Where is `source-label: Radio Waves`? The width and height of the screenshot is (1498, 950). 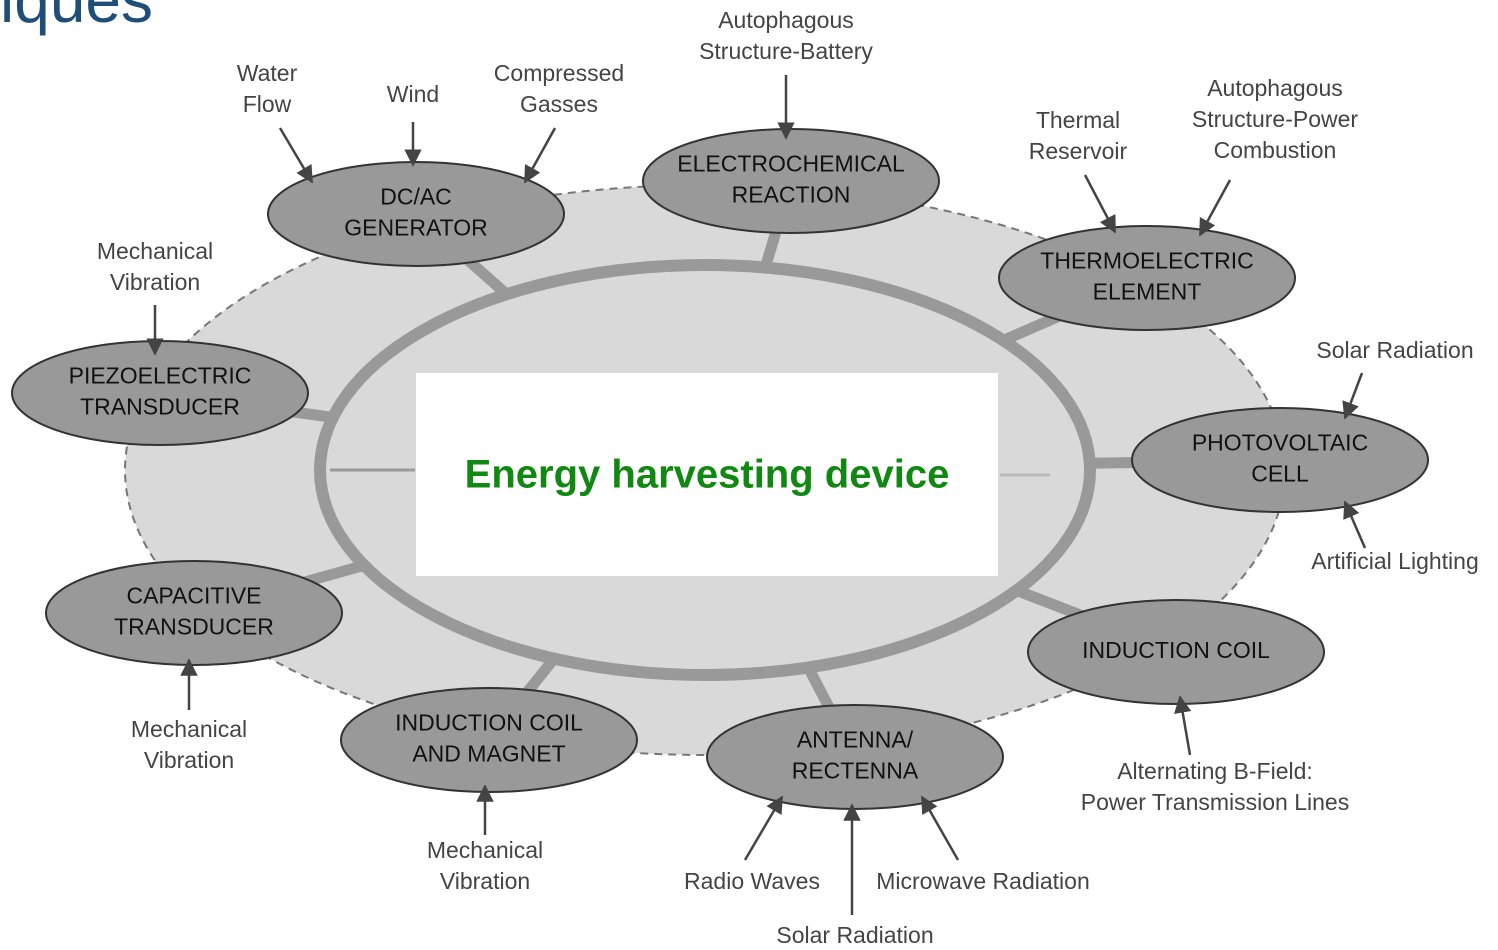
source-label: Radio Waves is located at coordinates (752, 881).